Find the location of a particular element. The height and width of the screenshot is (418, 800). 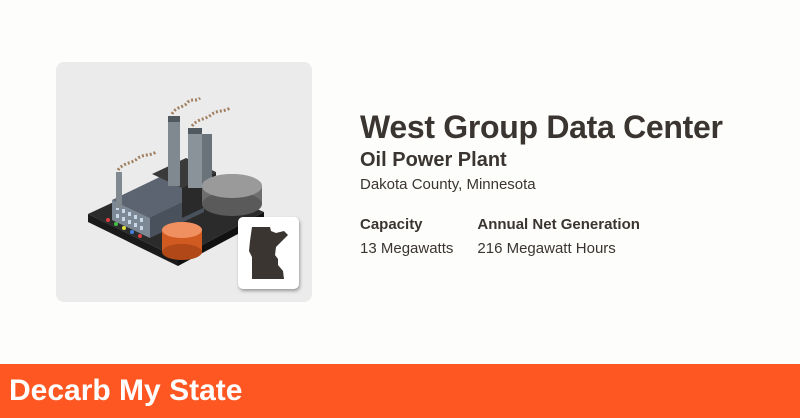

generation-label: Annual Net Generation is located at coordinates (558, 224).